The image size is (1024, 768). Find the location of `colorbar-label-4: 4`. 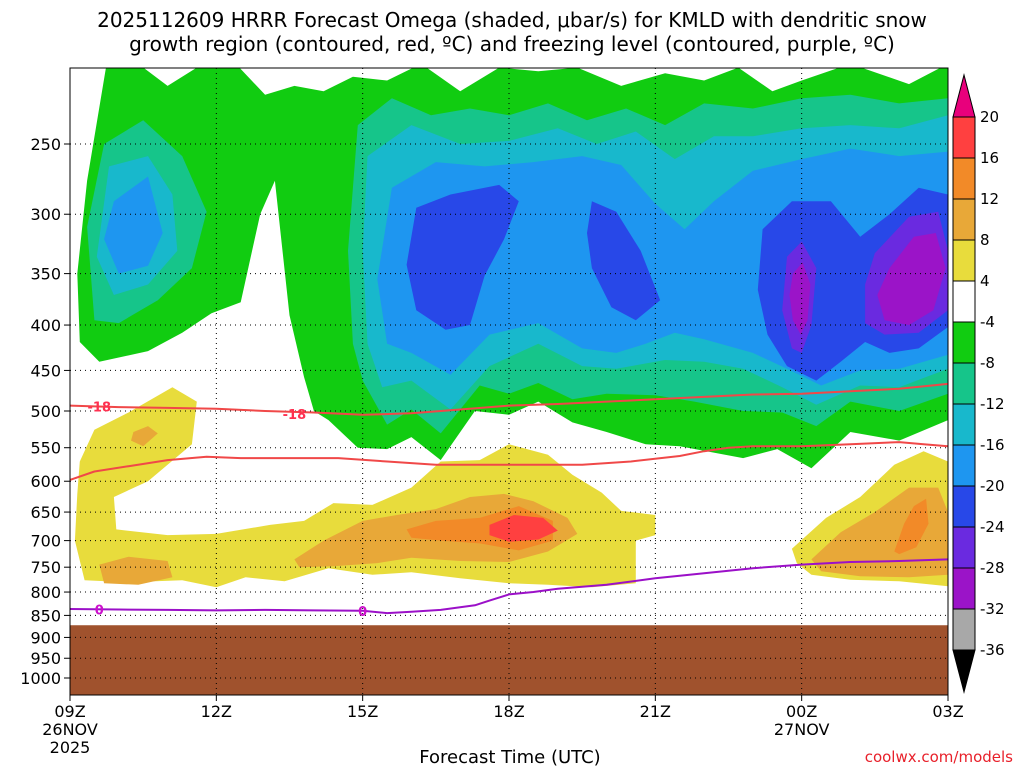

colorbar-label-4: 4 is located at coordinates (985, 281).